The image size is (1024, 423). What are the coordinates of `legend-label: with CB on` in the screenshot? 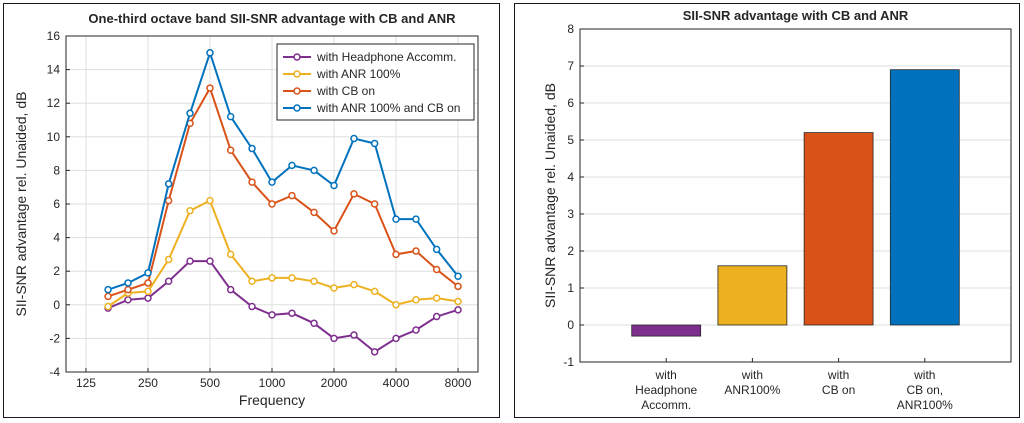 It's located at (345, 91).